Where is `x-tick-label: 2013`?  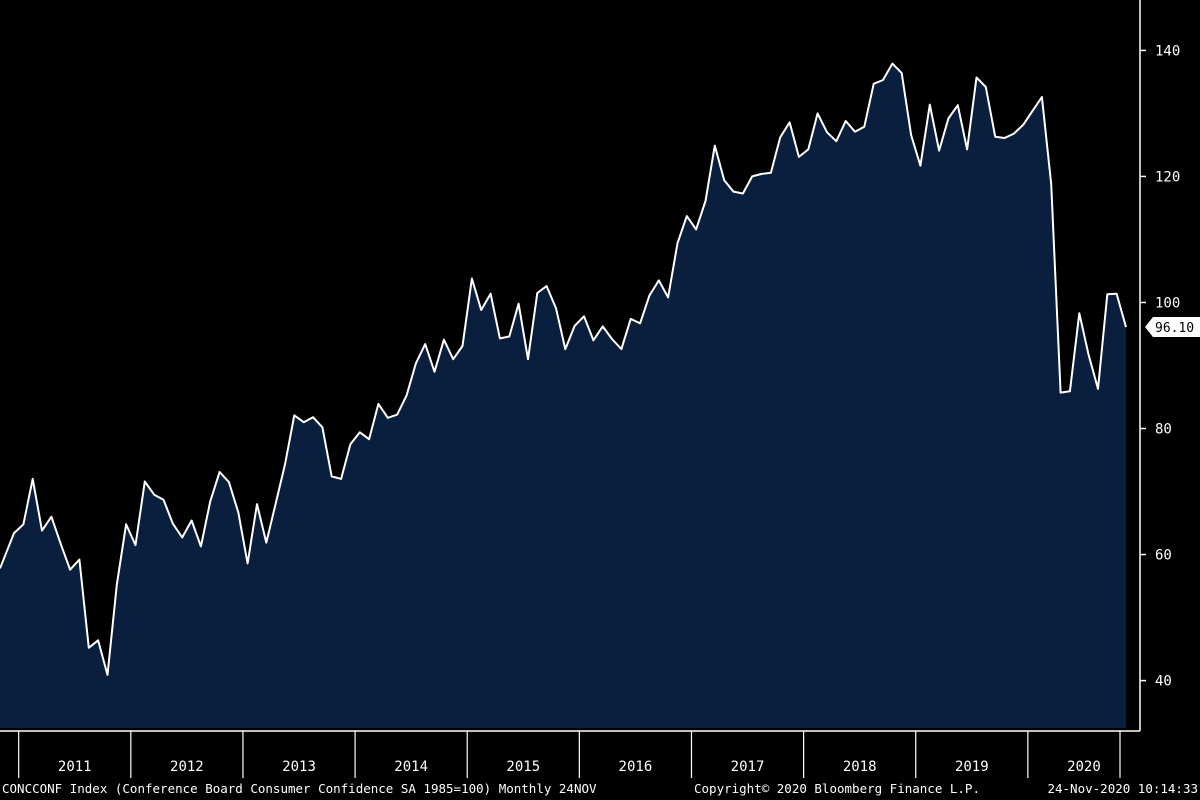 x-tick-label: 2013 is located at coordinates (299, 767).